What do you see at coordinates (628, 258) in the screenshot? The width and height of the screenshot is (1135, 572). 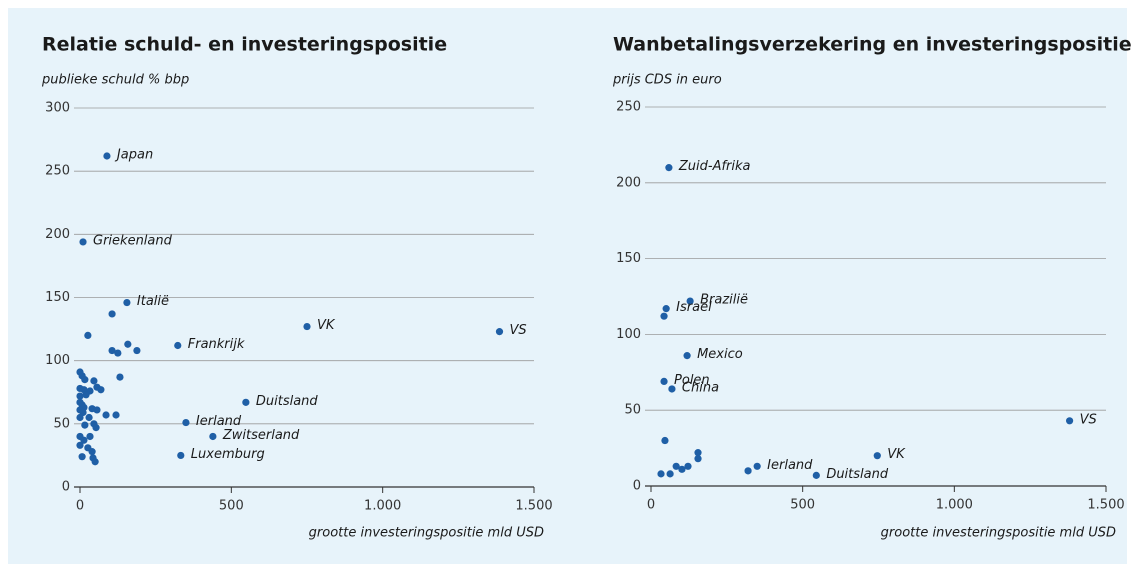 I see `y-tick-label: 150` at bounding box center [628, 258].